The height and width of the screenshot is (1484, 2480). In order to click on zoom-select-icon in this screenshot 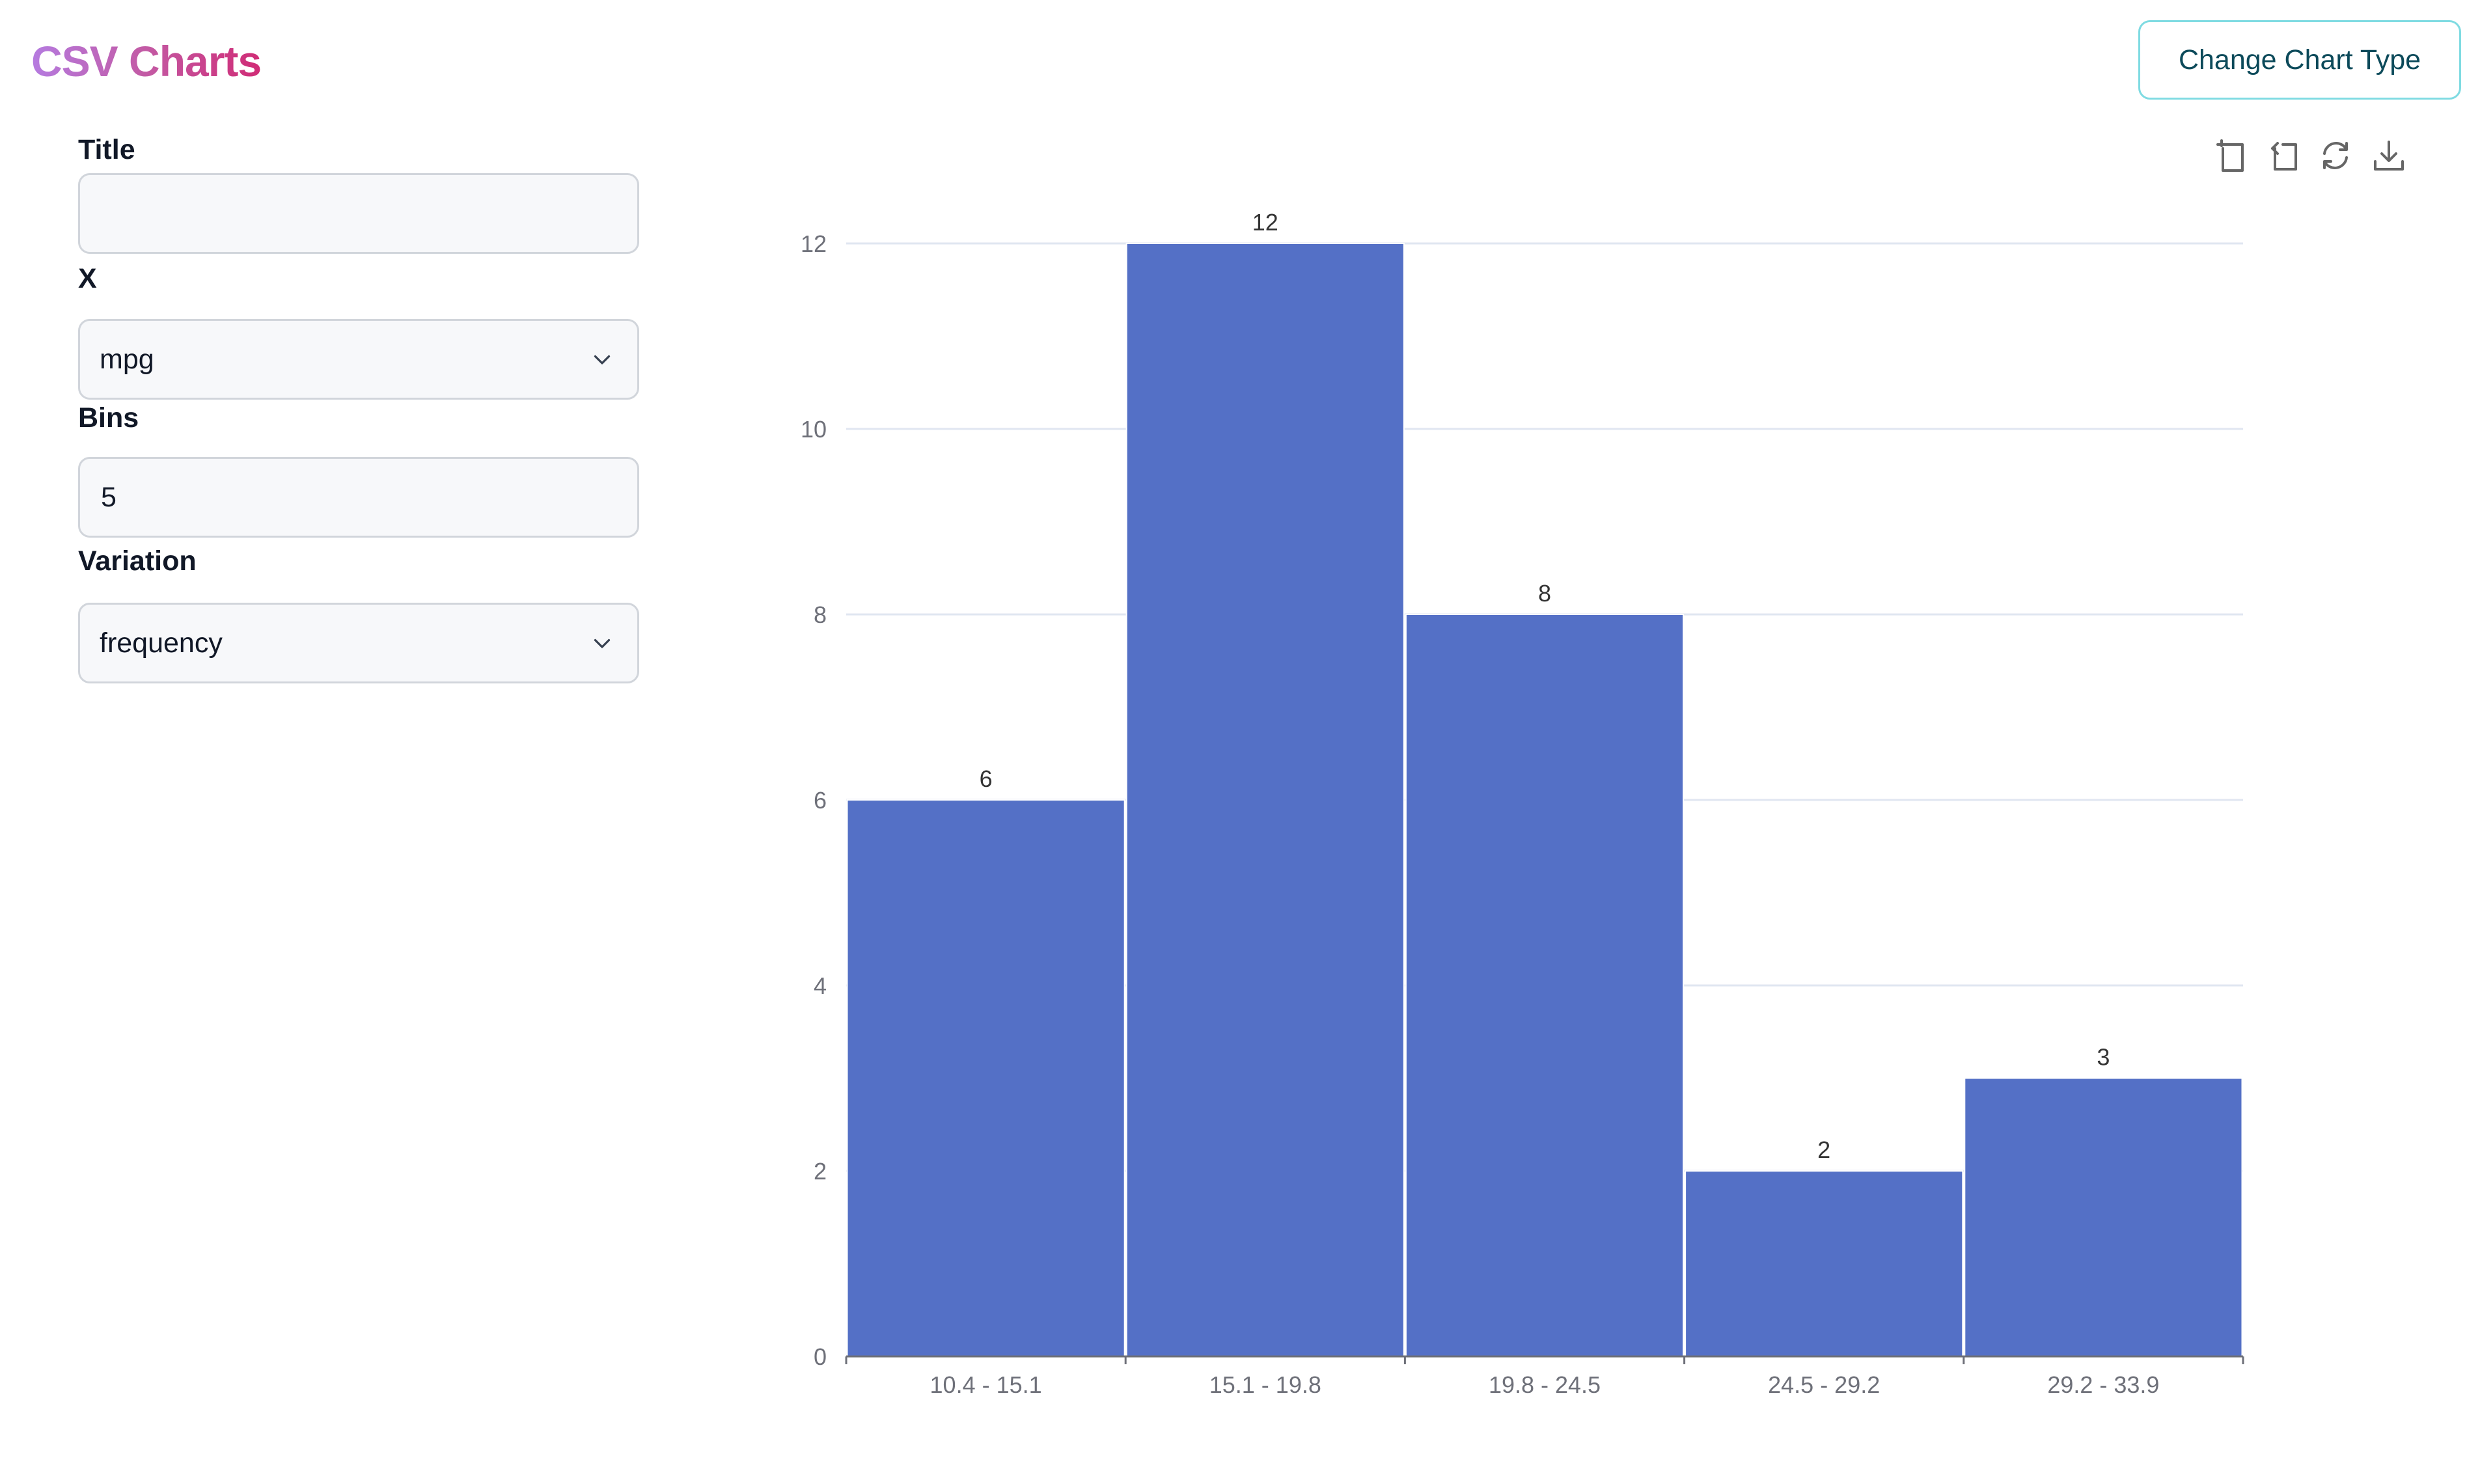, I will do `click(2232, 155)`.